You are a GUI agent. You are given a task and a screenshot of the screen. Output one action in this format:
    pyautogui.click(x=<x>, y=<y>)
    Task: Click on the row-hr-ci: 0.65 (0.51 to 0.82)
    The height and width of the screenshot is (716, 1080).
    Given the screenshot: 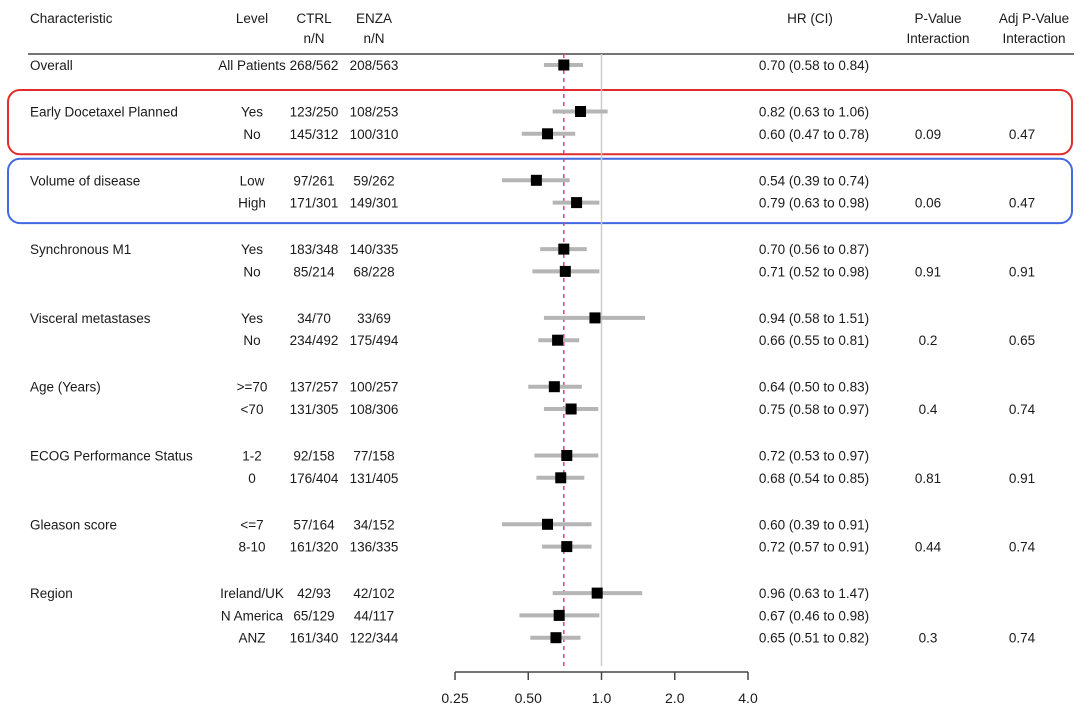 What is the action you would take?
    pyautogui.click(x=814, y=638)
    